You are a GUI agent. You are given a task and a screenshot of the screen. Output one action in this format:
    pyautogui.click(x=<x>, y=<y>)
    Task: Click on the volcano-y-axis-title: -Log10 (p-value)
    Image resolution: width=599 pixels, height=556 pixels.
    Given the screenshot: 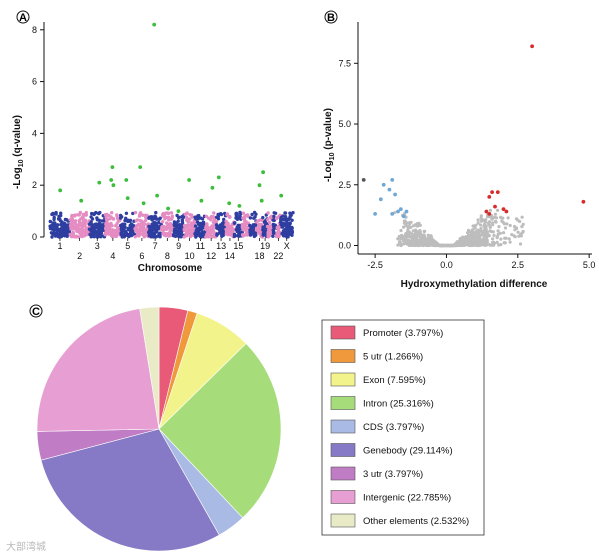 What is the action you would take?
    pyautogui.click(x=329, y=145)
    